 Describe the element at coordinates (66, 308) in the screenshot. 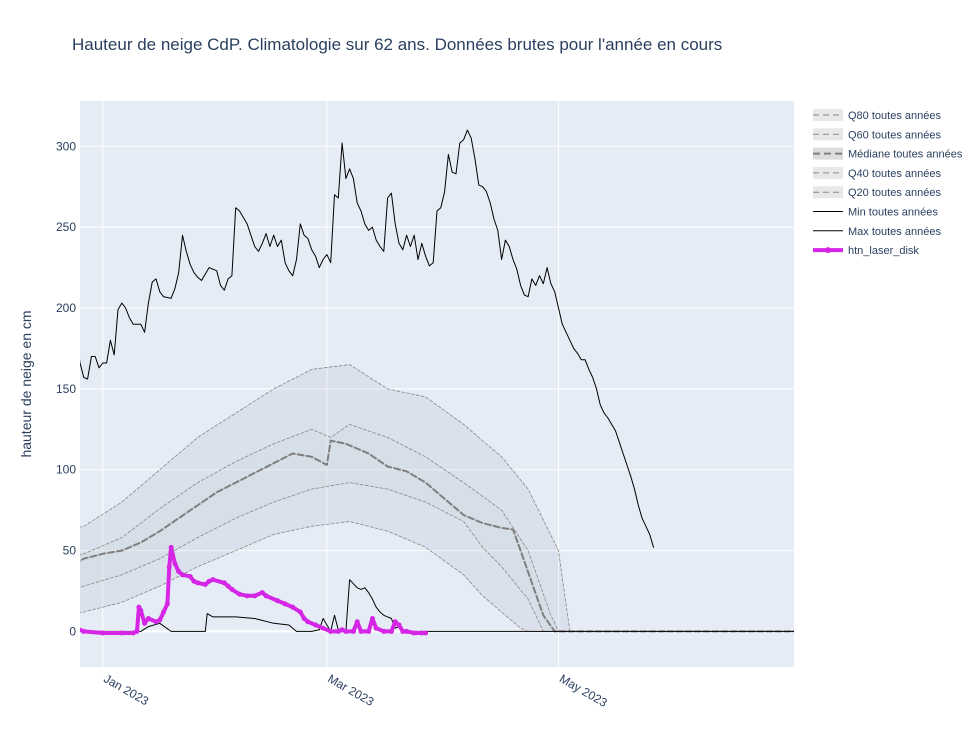

I see `y-tick-label: 200` at that location.